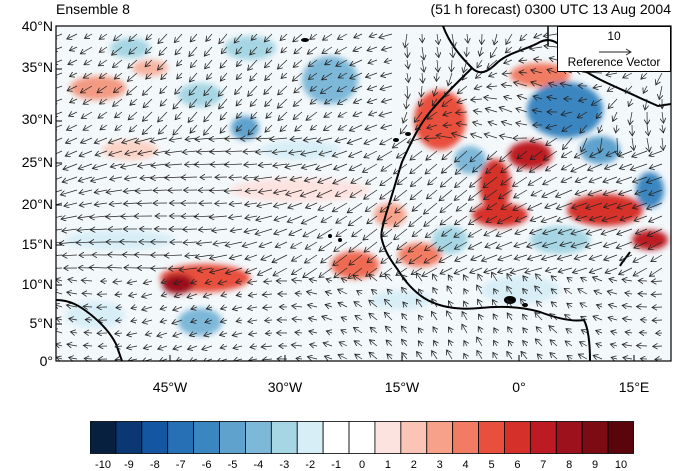 This screenshot has height=471, width=673. Describe the element at coordinates (402, 387) in the screenshot. I see `lon-label-15w: 15°W` at that location.